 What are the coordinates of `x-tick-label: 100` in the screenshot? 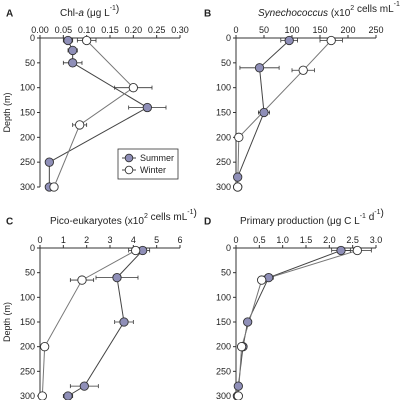 It's located at (291, 30).